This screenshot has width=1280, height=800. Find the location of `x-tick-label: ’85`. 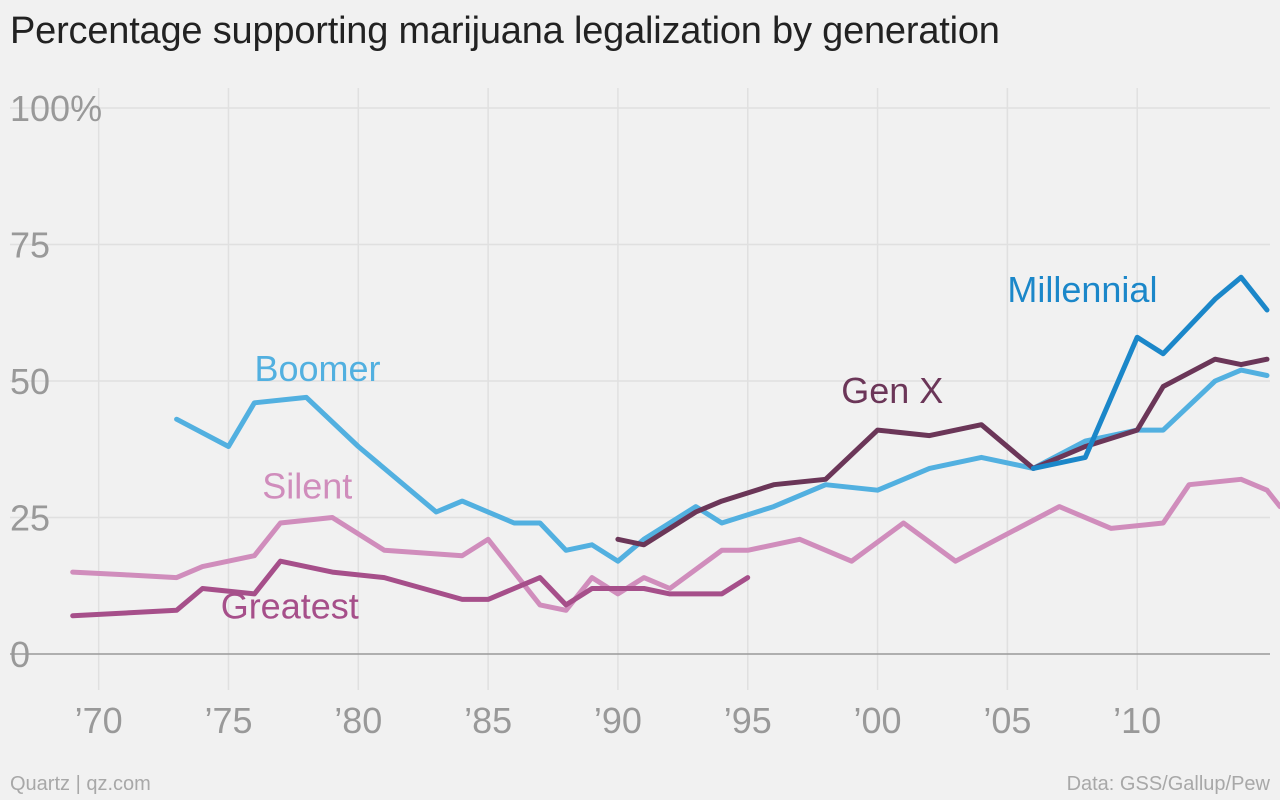

x-tick-label: ’85 is located at coordinates (488, 720).